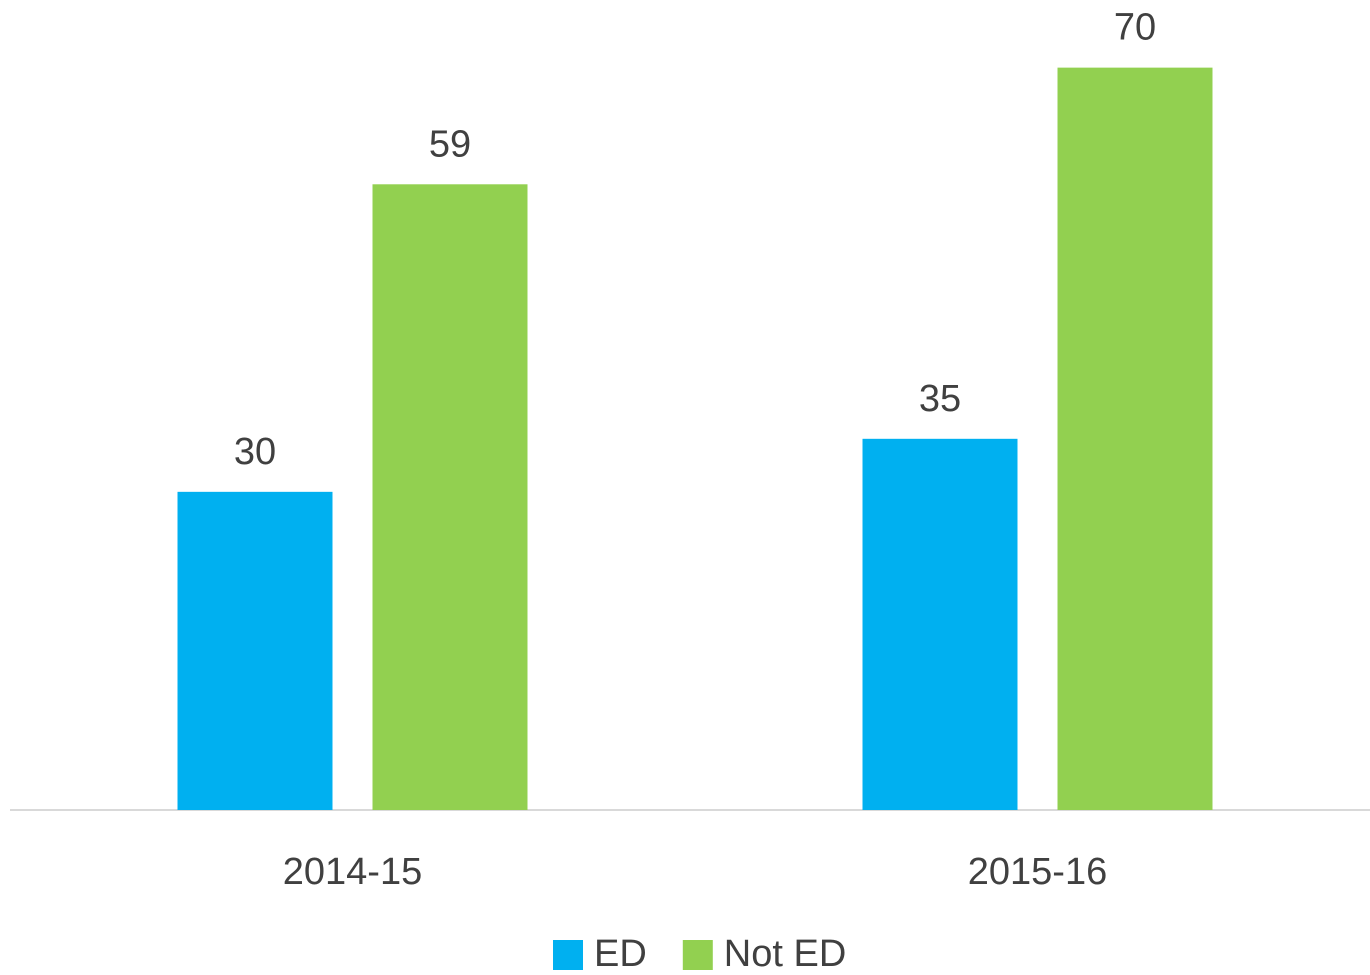  I want to click on legend-label: ED, so click(620, 954).